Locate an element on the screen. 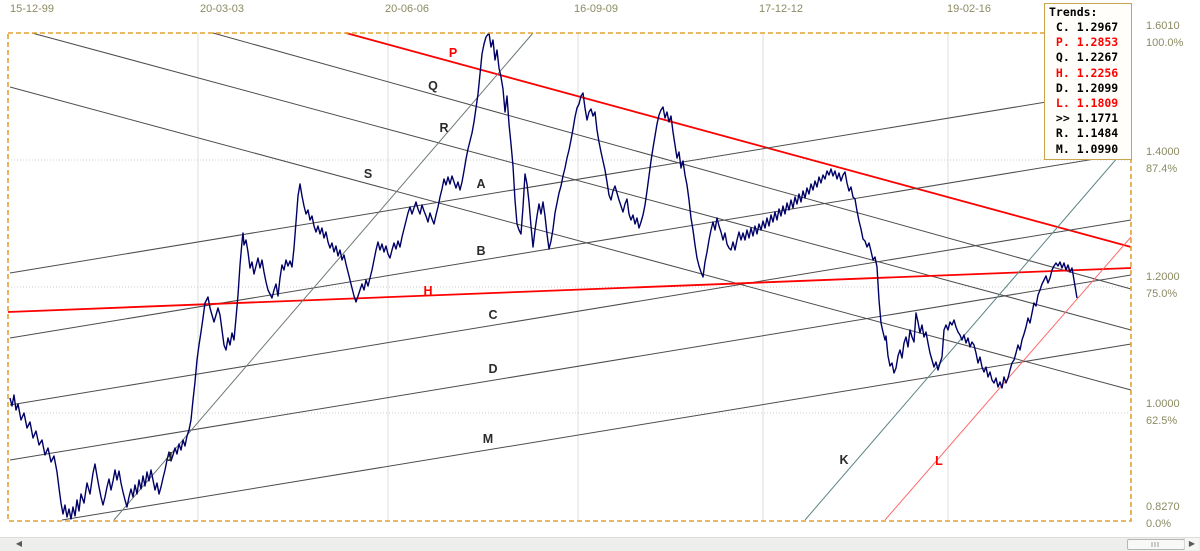 This screenshot has height=551, width=1200. percent-tick-label: 75.0% is located at coordinates (1162, 294).